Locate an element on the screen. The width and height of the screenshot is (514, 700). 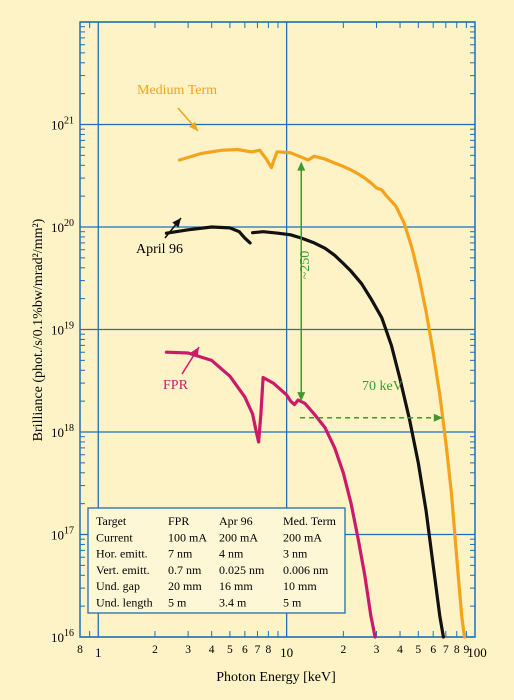
table-cell: 0.006 nm is located at coordinates (306, 570).